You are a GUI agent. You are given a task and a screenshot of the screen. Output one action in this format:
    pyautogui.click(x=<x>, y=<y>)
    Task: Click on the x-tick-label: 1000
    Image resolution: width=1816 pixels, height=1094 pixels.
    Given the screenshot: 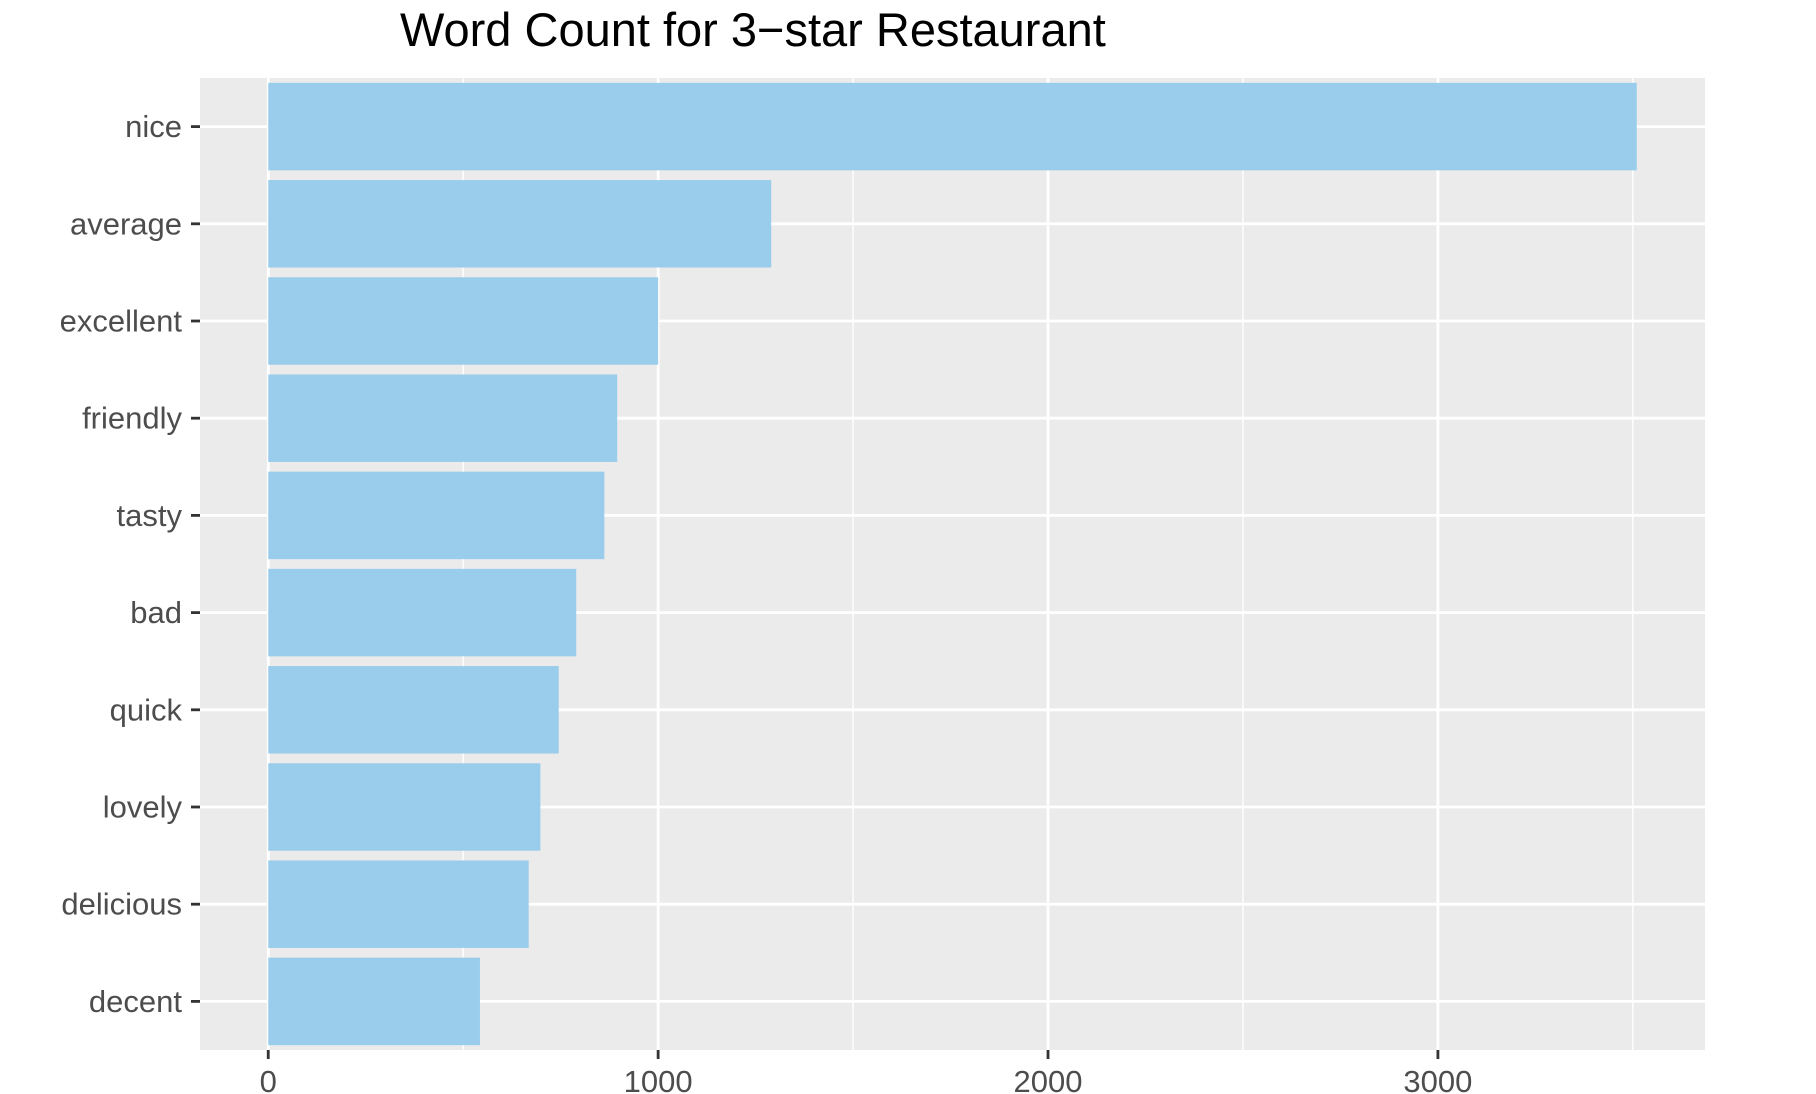 What is the action you would take?
    pyautogui.click(x=658, y=1079)
    